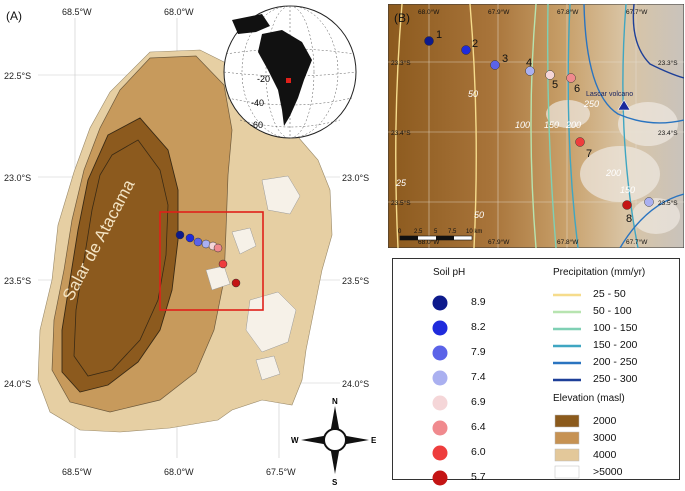  Describe the element at coordinates (609, 294) in the screenshot. I see `precip-label-0: 25 - 50` at that location.